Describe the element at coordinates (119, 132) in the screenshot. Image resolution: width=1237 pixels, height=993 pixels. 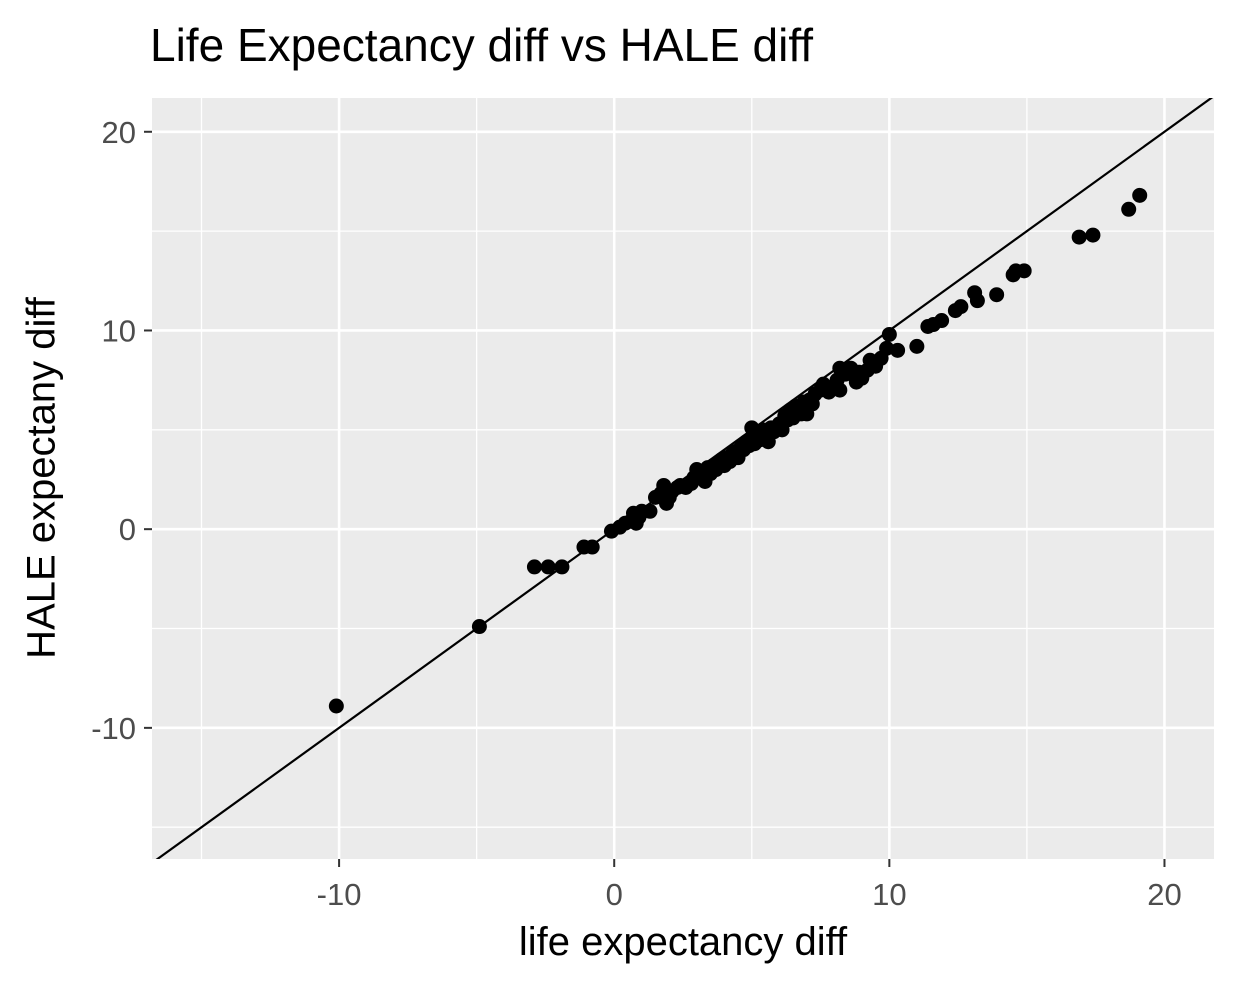
I see `y-tick-label: 20` at that location.